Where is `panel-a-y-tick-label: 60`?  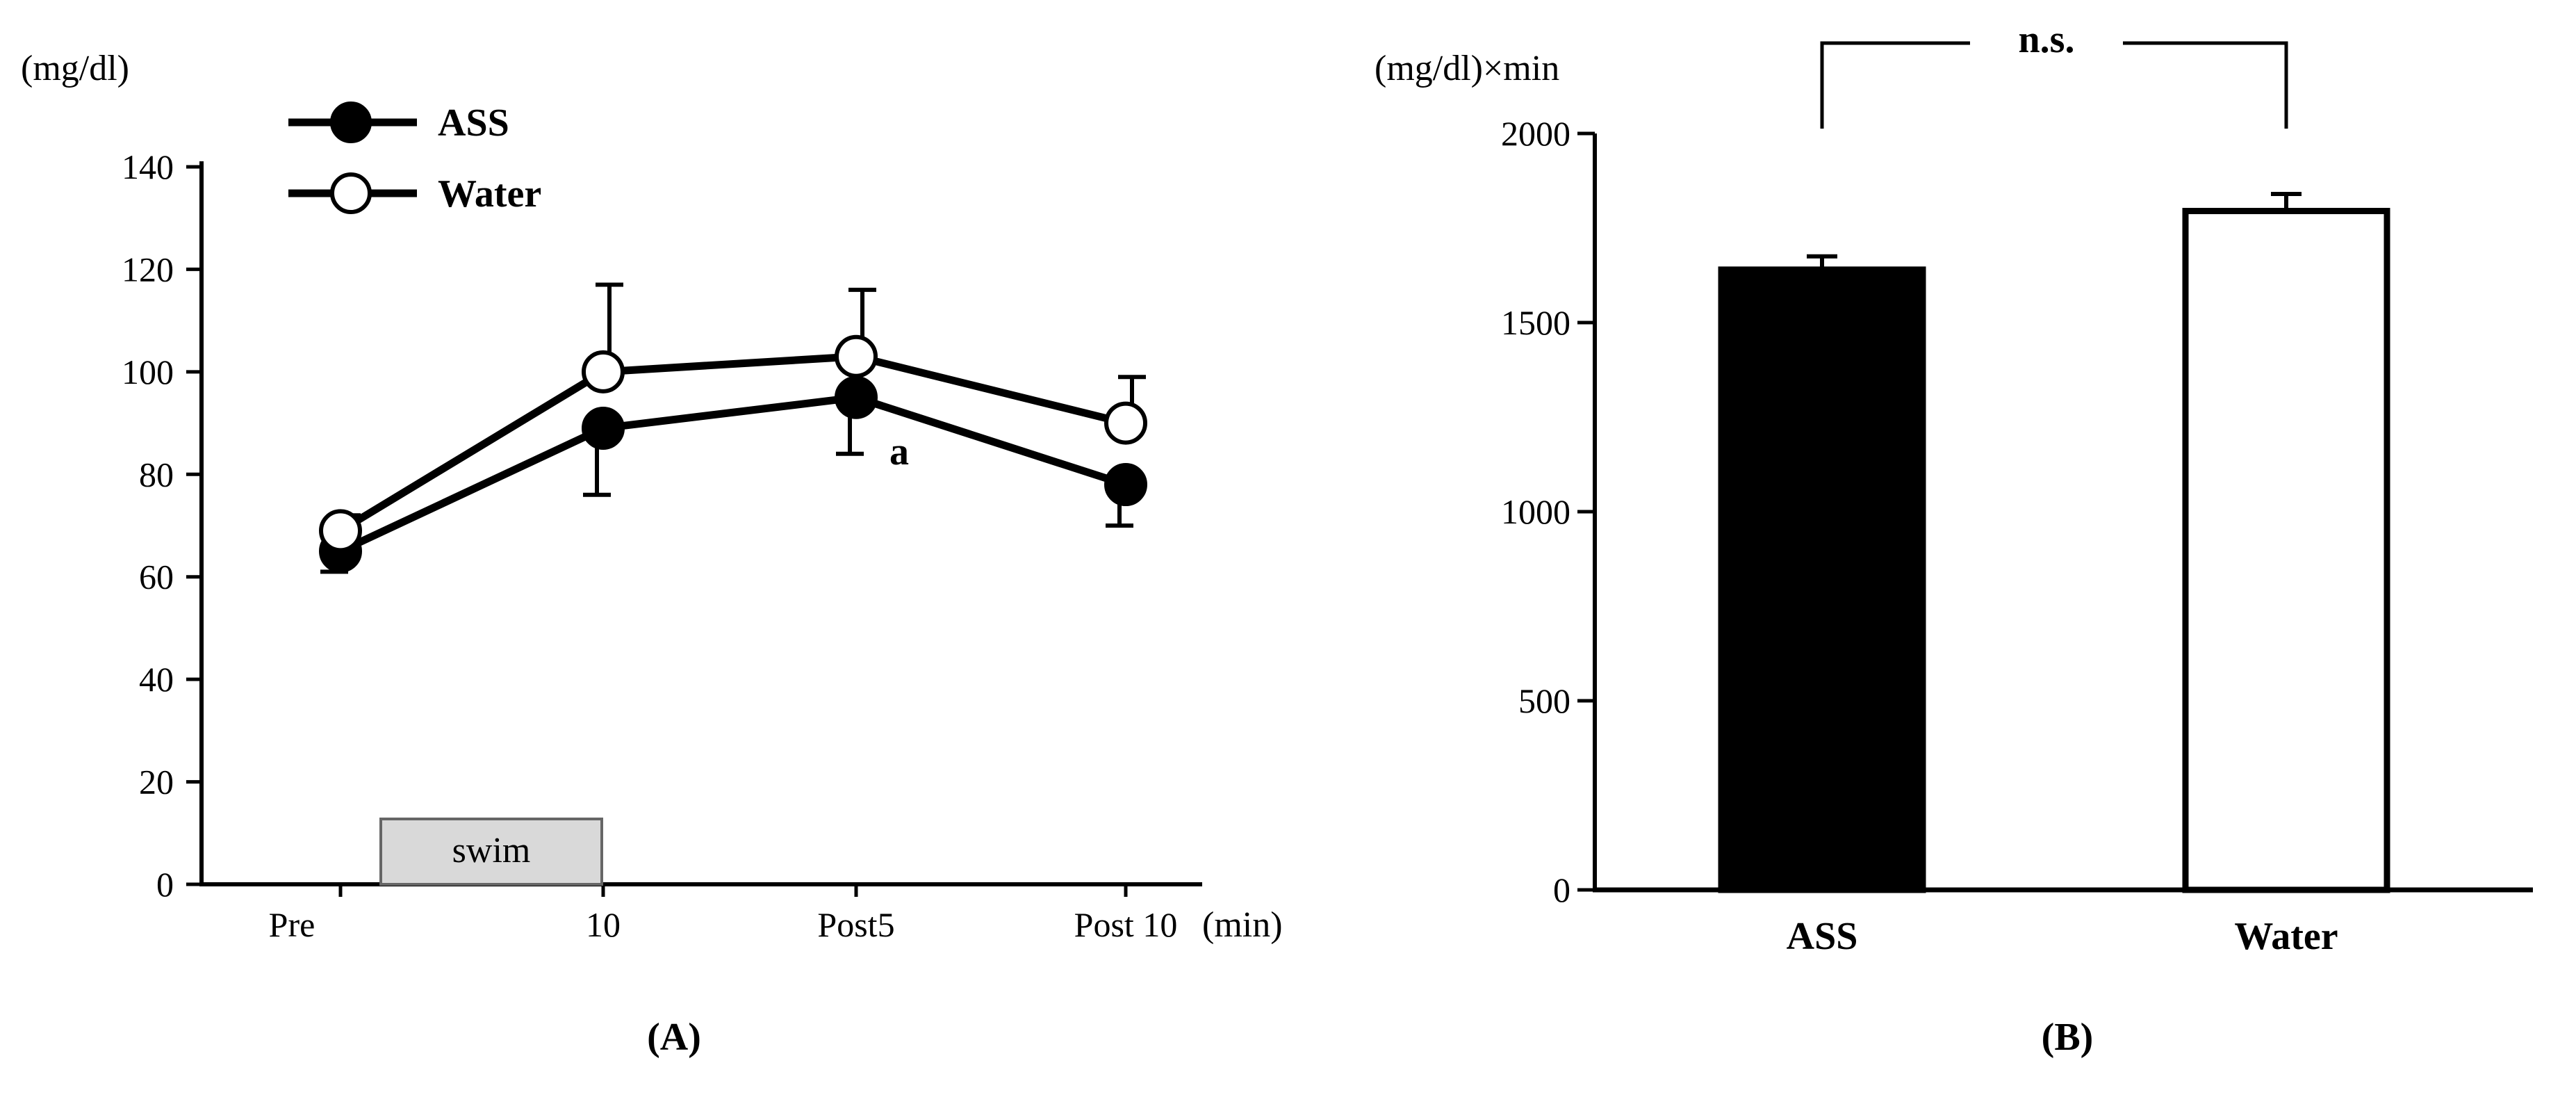
panel-a-y-tick-label: 60 is located at coordinates (156, 577).